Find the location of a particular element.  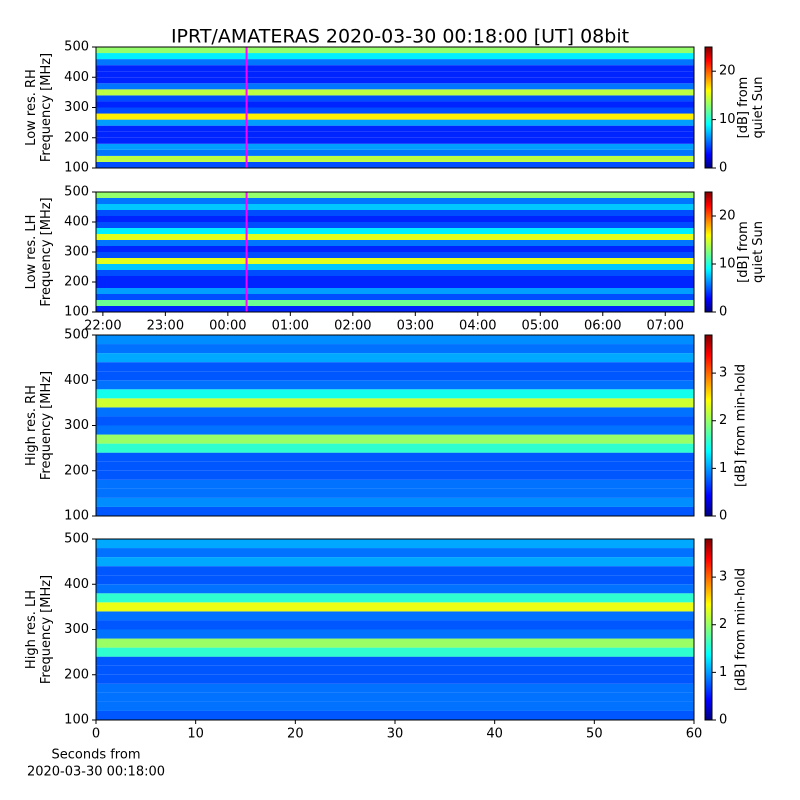

x-tick-label: 04:00 is located at coordinates (477, 326).